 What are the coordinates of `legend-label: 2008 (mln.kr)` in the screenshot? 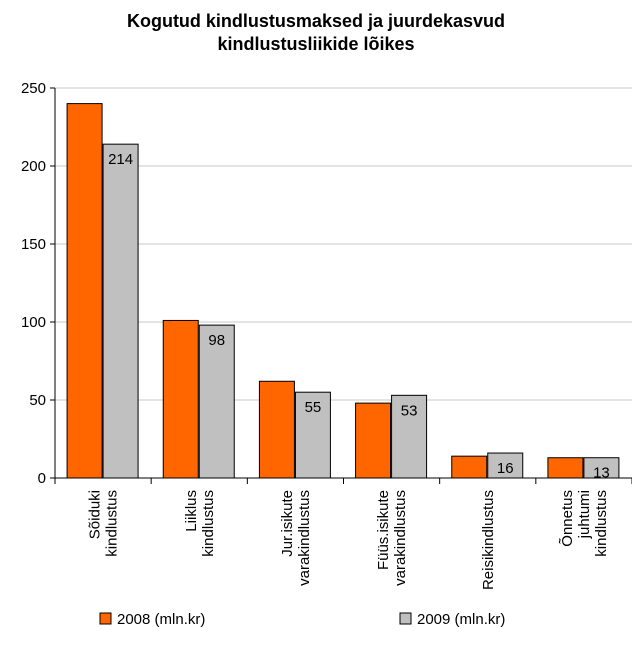 It's located at (161, 619).